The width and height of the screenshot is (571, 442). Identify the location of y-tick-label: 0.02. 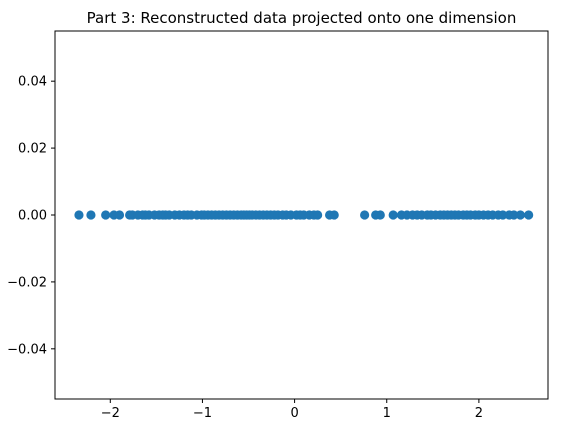
(32, 149).